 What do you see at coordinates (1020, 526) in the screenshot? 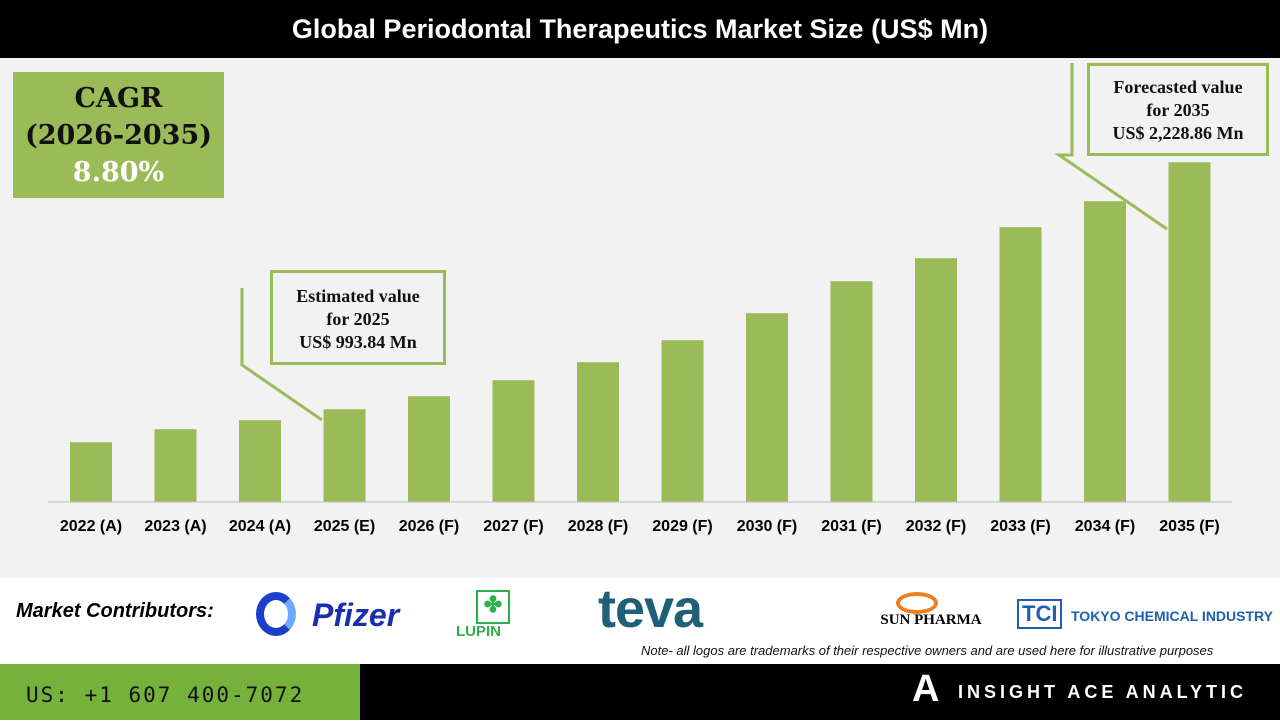
I see `x-tick-label: 2033 (F)` at bounding box center [1020, 526].